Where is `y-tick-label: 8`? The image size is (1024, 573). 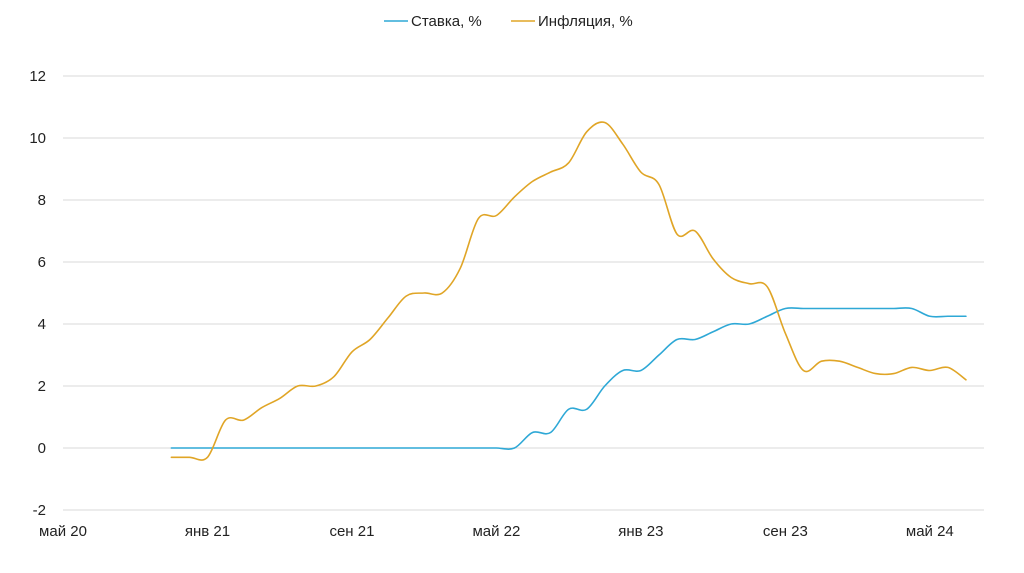 y-tick-label: 8 is located at coordinates (42, 200).